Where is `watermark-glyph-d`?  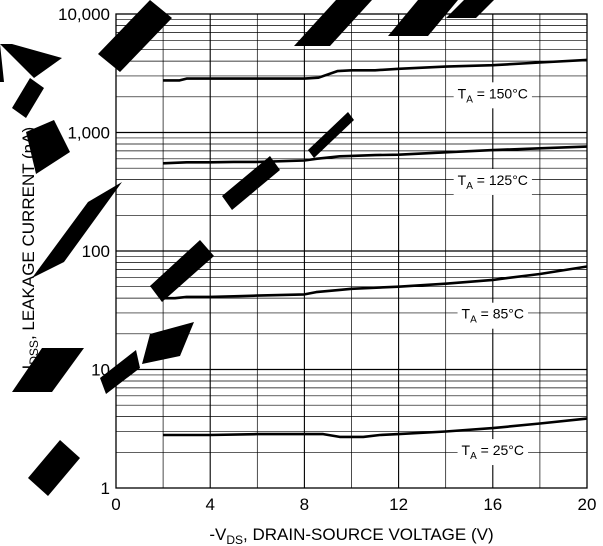 watermark-glyph-d is located at coordinates (77, 230).